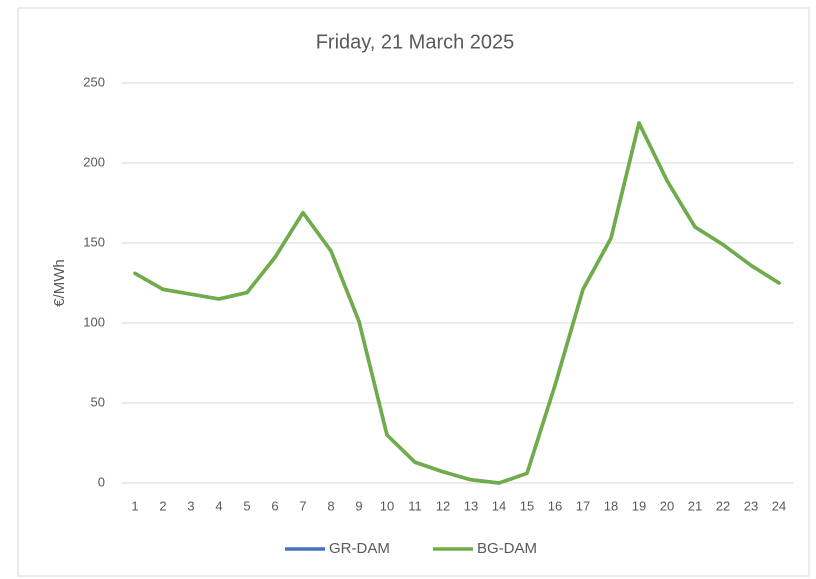  Describe the element at coordinates (94, 81) in the screenshot. I see `y-tick-label: 250` at that location.